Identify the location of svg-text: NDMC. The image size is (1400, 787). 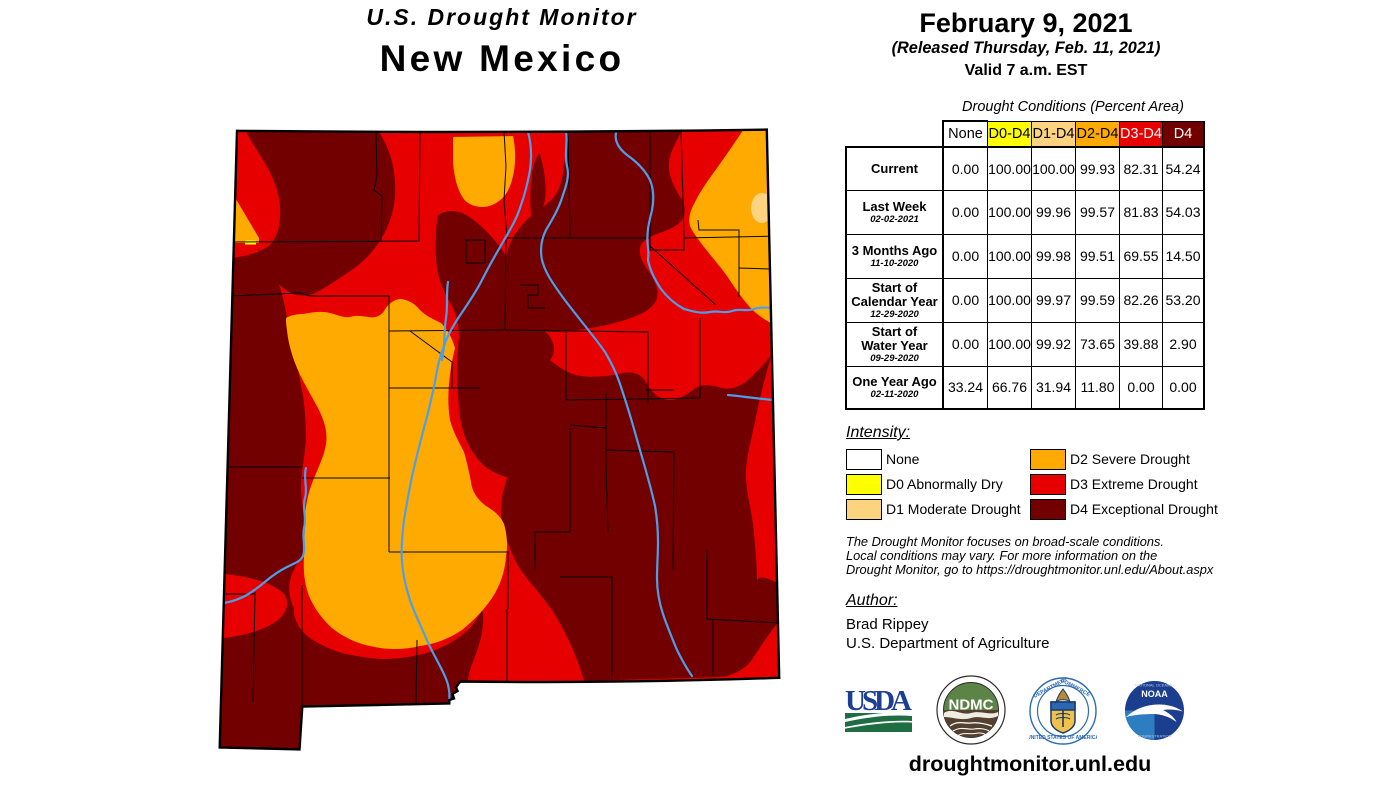
(971, 705).